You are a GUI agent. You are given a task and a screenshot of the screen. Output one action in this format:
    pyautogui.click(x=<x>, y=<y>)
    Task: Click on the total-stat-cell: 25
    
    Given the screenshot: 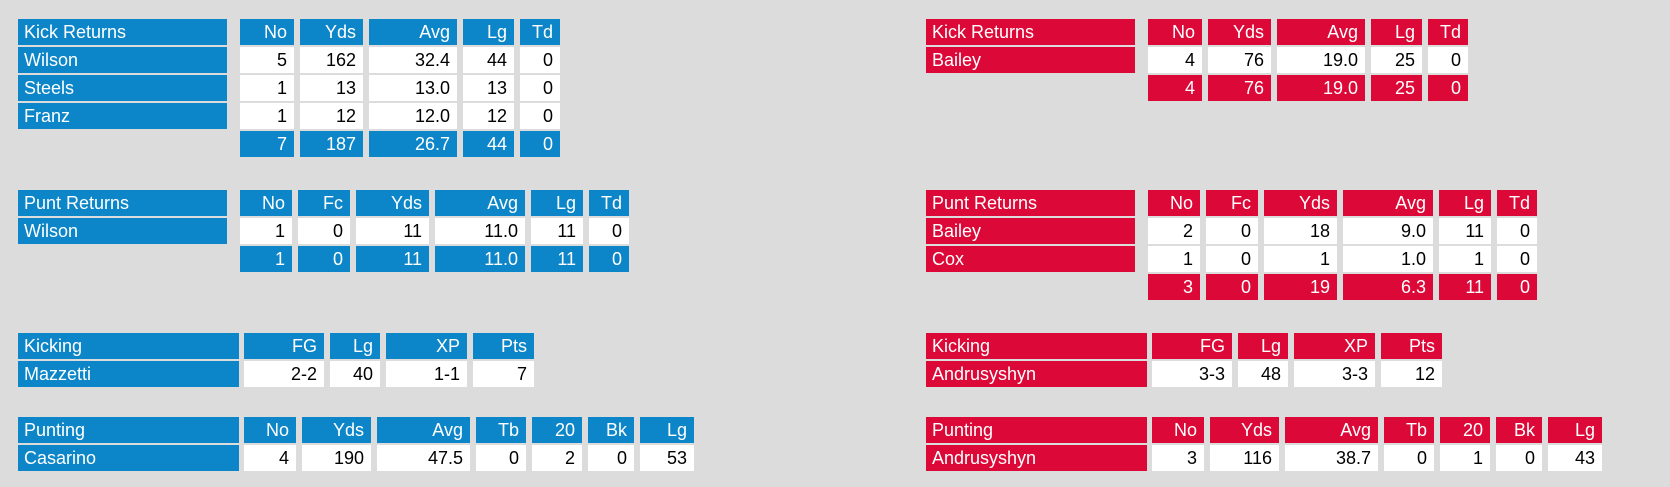 What is the action you would take?
    pyautogui.click(x=1396, y=88)
    